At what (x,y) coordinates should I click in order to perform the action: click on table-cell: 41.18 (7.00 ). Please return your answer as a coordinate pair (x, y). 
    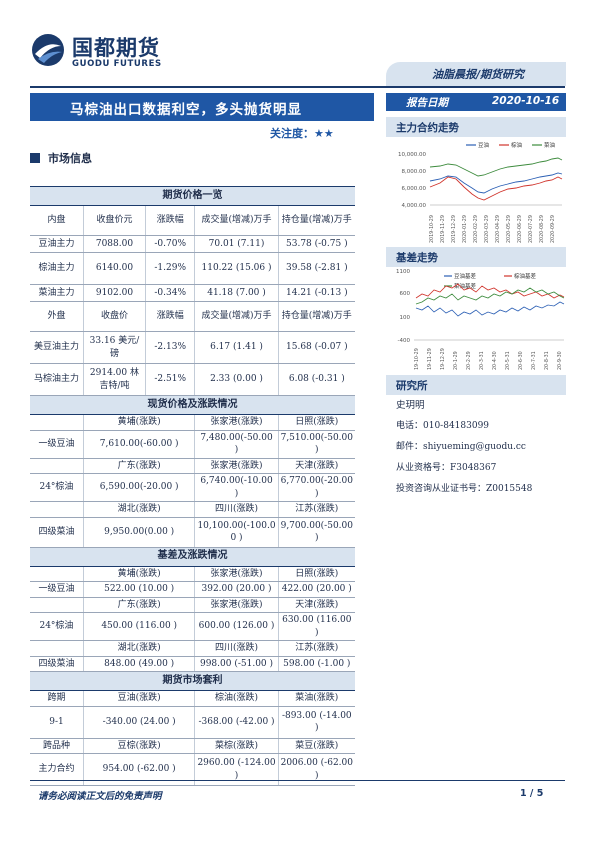
    Looking at the image, I should click on (236, 293).